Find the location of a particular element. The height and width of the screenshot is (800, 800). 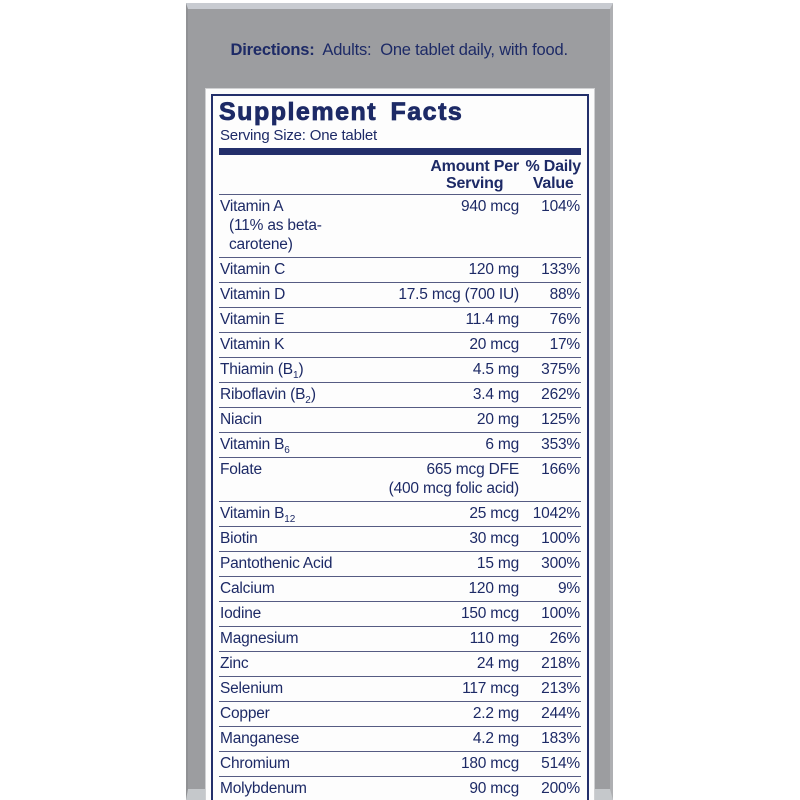

nutrient-row: Niacin 20 mg 125% is located at coordinates (400, 419).